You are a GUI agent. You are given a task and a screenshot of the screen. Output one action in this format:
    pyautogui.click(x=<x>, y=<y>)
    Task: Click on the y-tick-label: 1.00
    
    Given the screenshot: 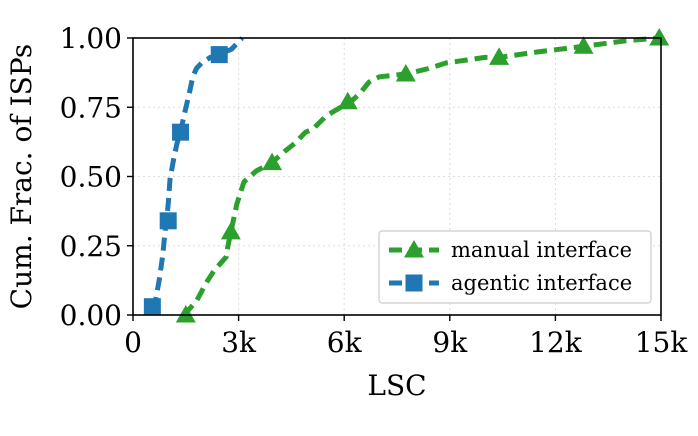 What is the action you would take?
    pyautogui.click(x=91, y=38)
    